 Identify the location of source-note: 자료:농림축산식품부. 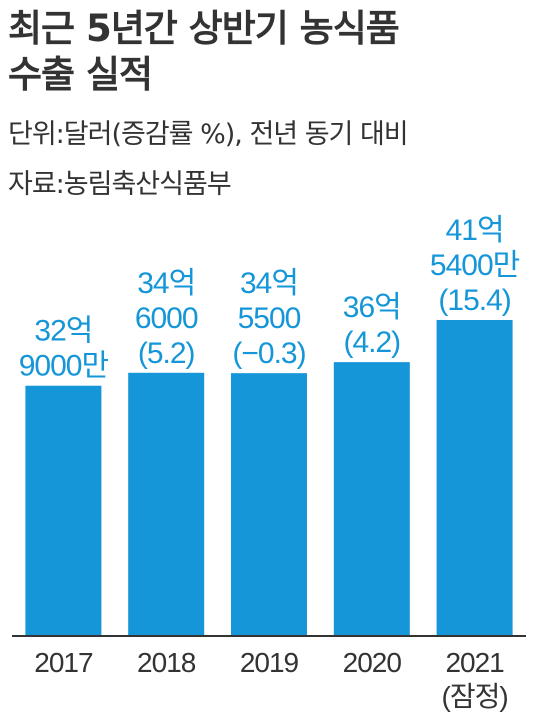
(120, 184).